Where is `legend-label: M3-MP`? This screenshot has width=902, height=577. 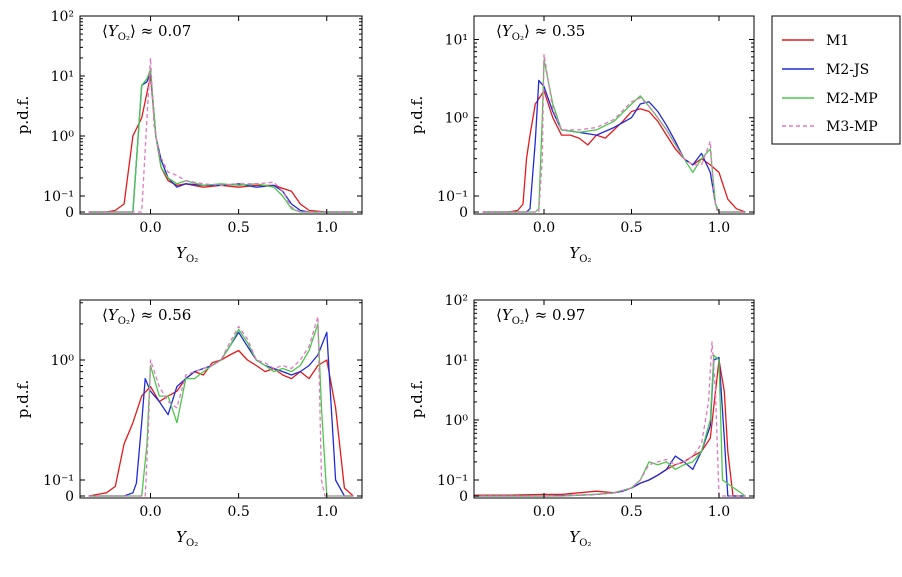
legend-label: M3-MP is located at coordinates (852, 127).